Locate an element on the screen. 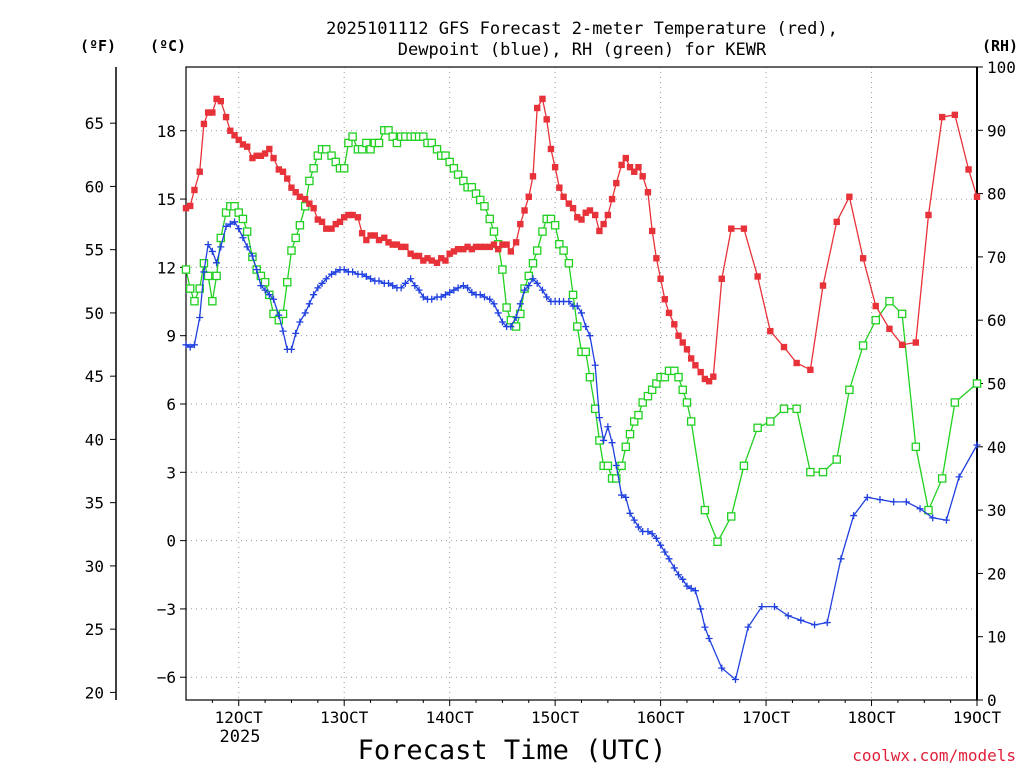 This screenshot has width=1024, height=768. celsius-tick-label: 9 is located at coordinates (171, 336).